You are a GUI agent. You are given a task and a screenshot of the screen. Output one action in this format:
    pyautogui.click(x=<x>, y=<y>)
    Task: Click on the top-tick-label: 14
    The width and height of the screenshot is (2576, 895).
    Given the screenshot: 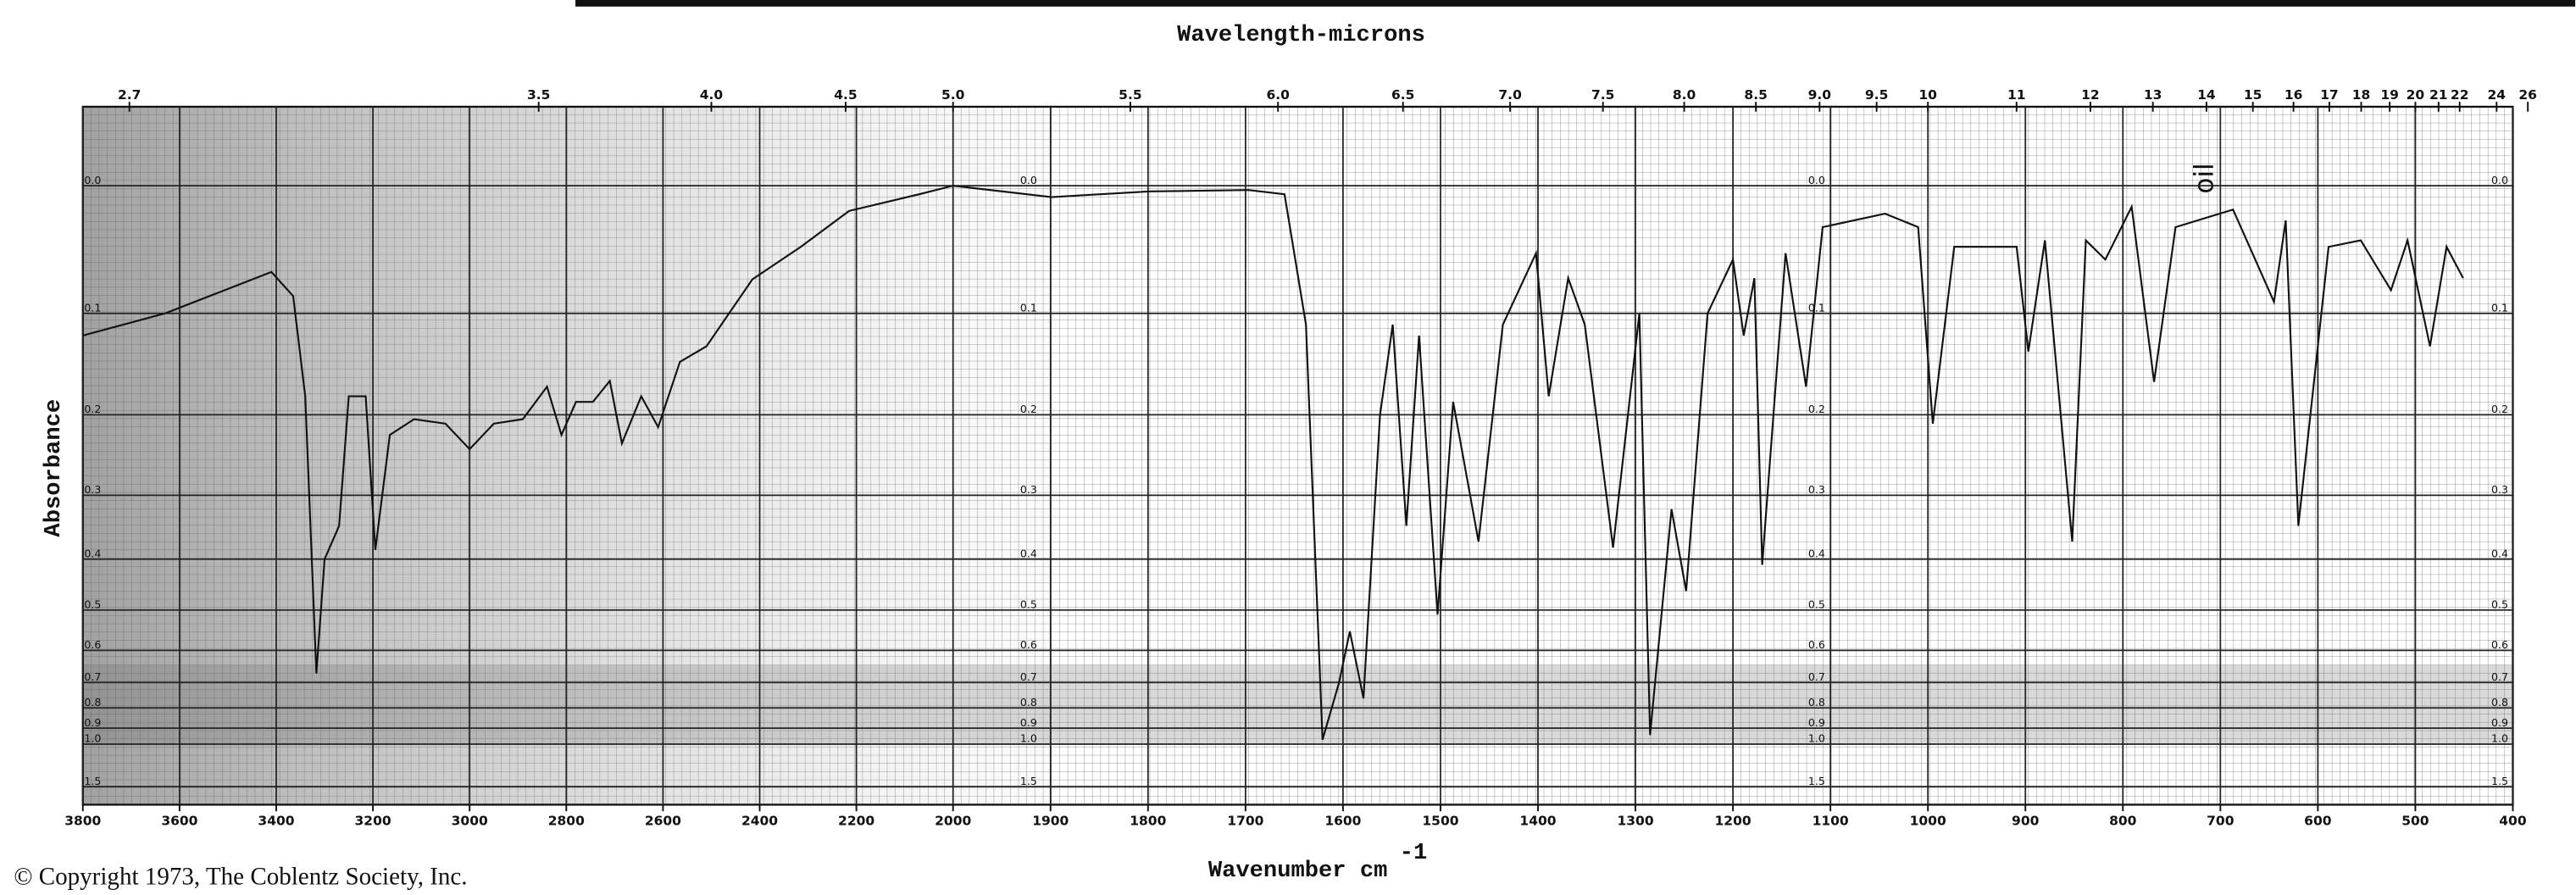 What is the action you would take?
    pyautogui.click(x=2206, y=95)
    